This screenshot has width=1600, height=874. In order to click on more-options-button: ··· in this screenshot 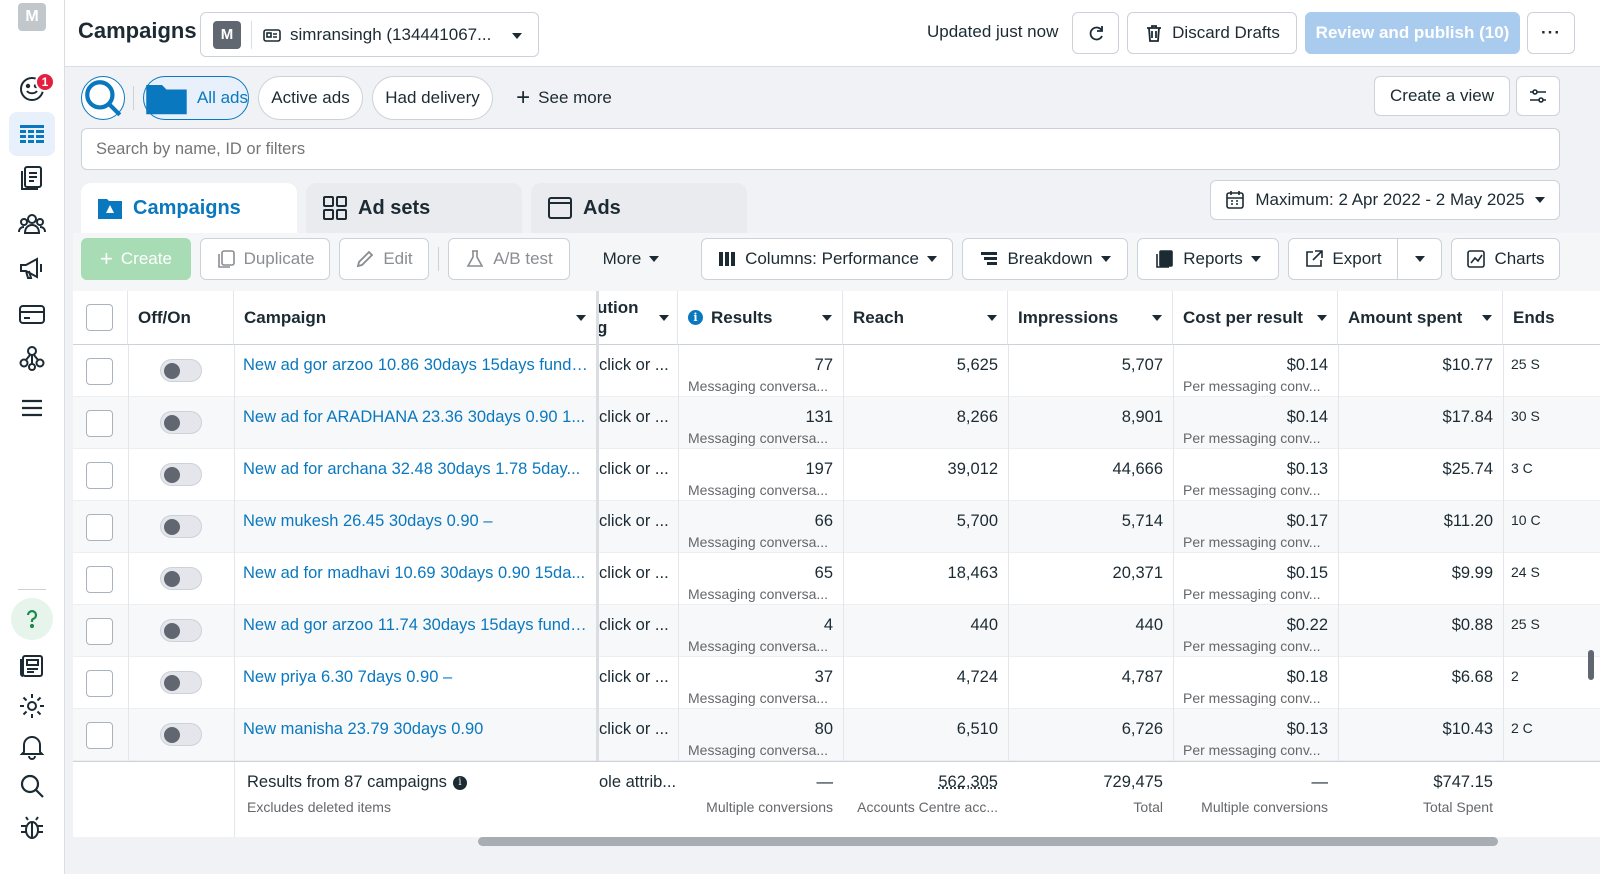, I will do `click(1551, 33)`.